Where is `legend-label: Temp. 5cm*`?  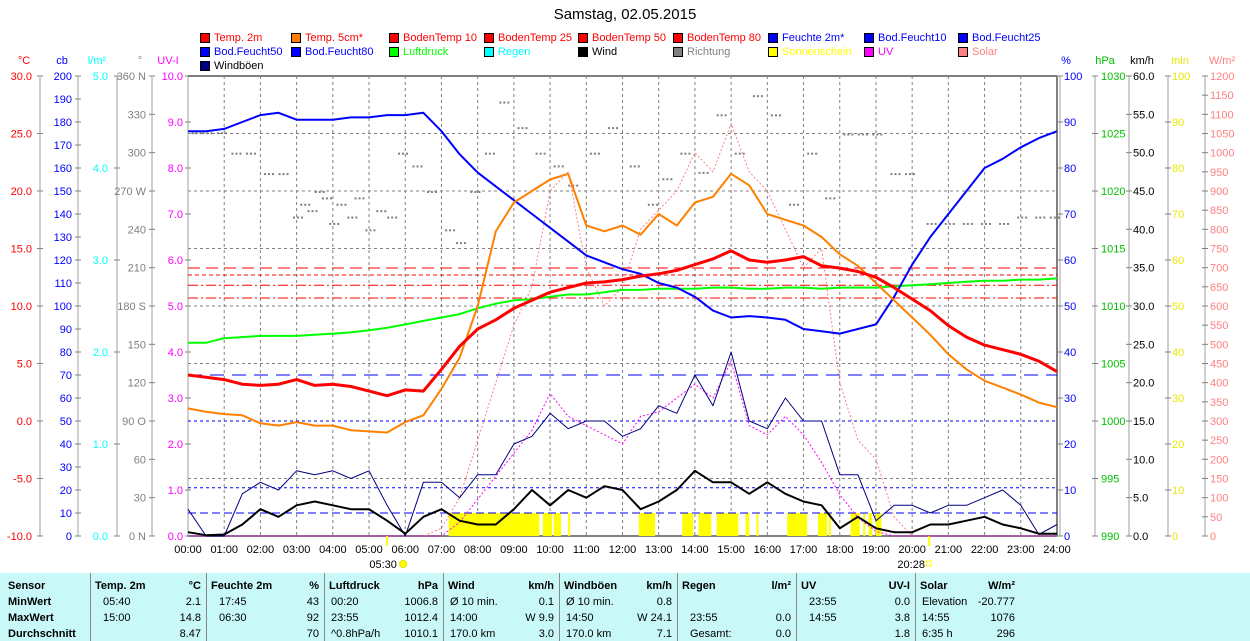
legend-label: Temp. 5cm* is located at coordinates (334, 38).